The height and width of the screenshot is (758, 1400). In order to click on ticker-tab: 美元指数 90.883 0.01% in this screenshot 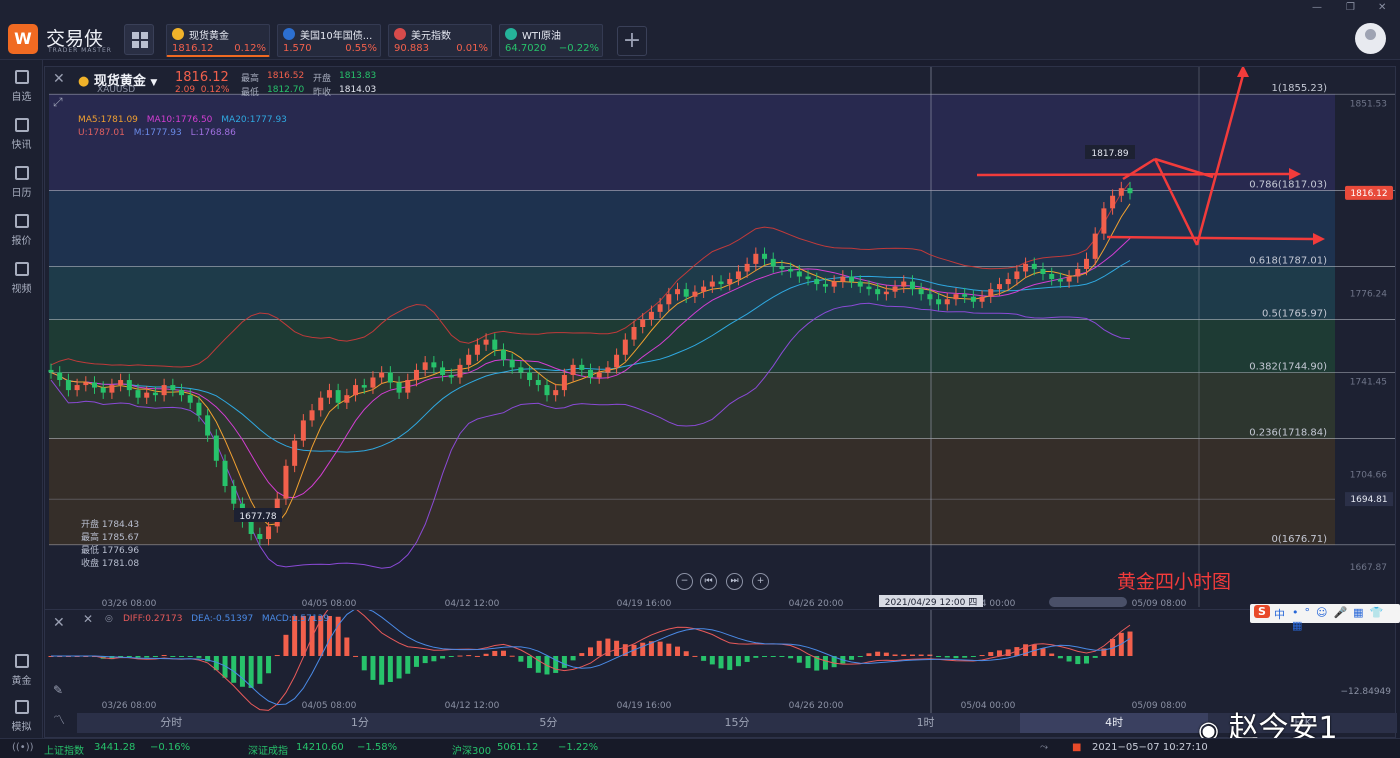, I will do `click(440, 40)`.